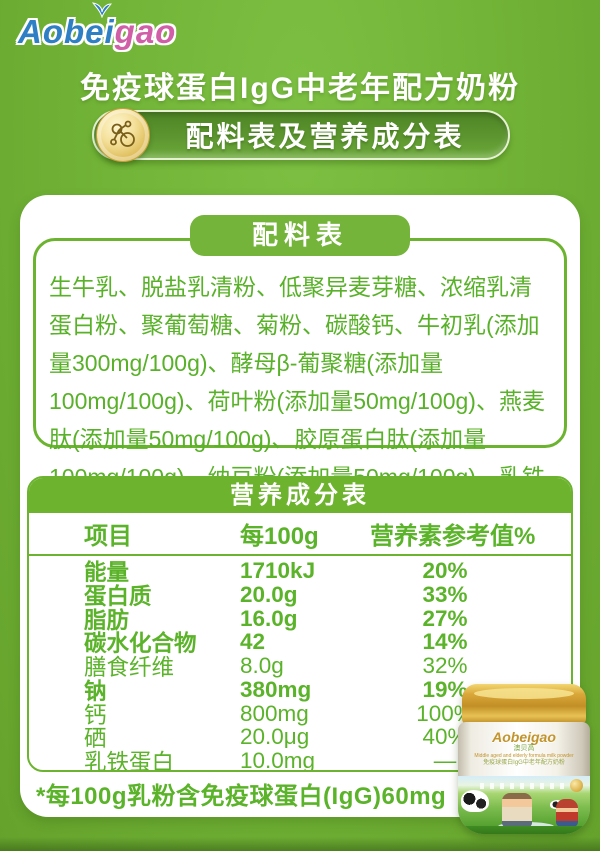 Image resolution: width=600 pixels, height=851 pixels. What do you see at coordinates (524, 830) in the screenshot?
I see `grass-illustration` at bounding box center [524, 830].